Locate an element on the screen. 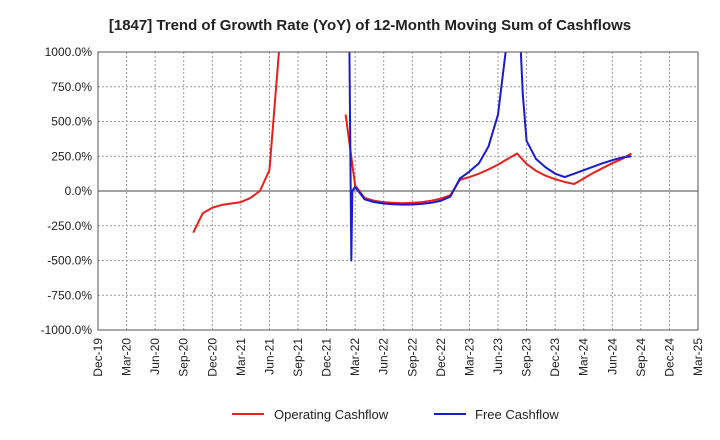  x-tick-label: Sep-22 is located at coordinates (412, 357).